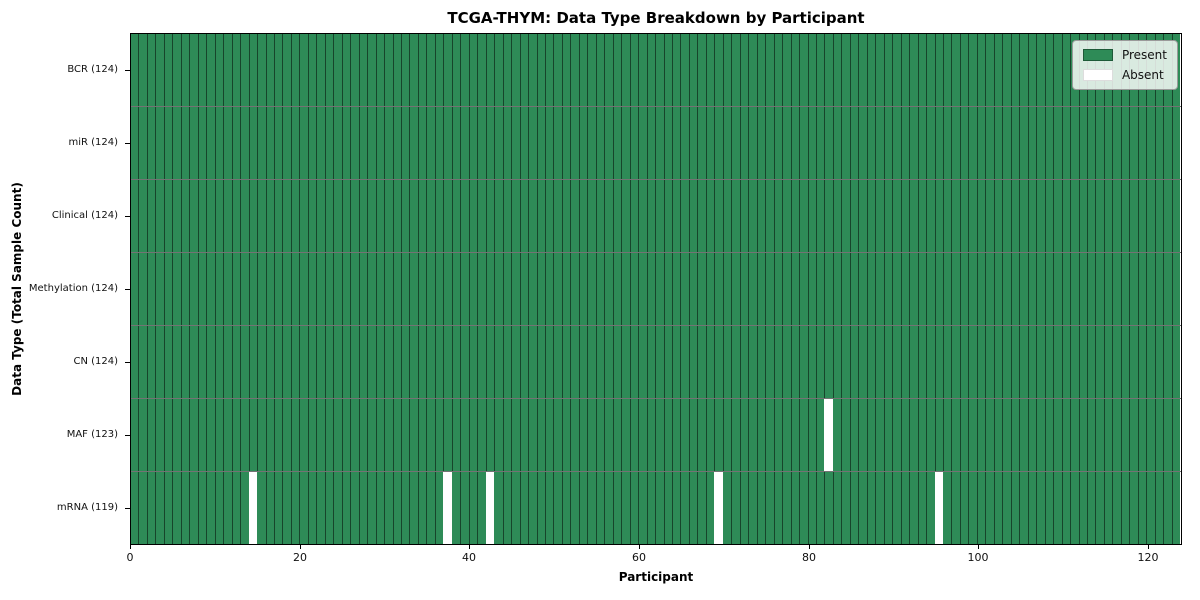 The image size is (1200, 600). I want to click on y-tick-label-bcr: BCR (124), so click(92, 69).